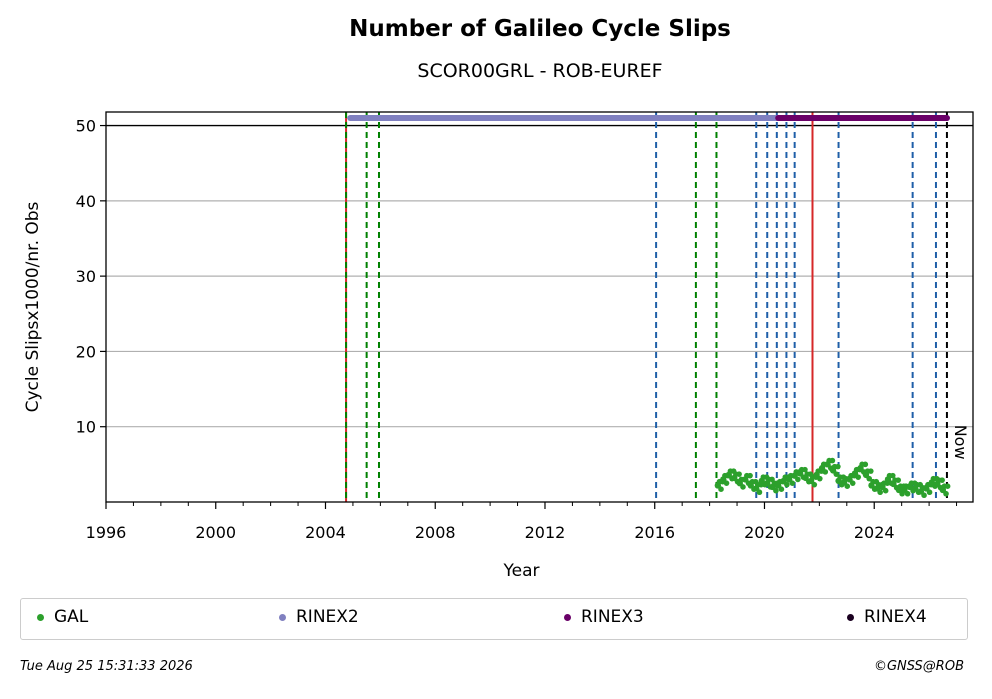 This screenshot has height=699, width=992. What do you see at coordinates (327, 617) in the screenshot?
I see `legend-label-rinex2: RINEX2` at bounding box center [327, 617].